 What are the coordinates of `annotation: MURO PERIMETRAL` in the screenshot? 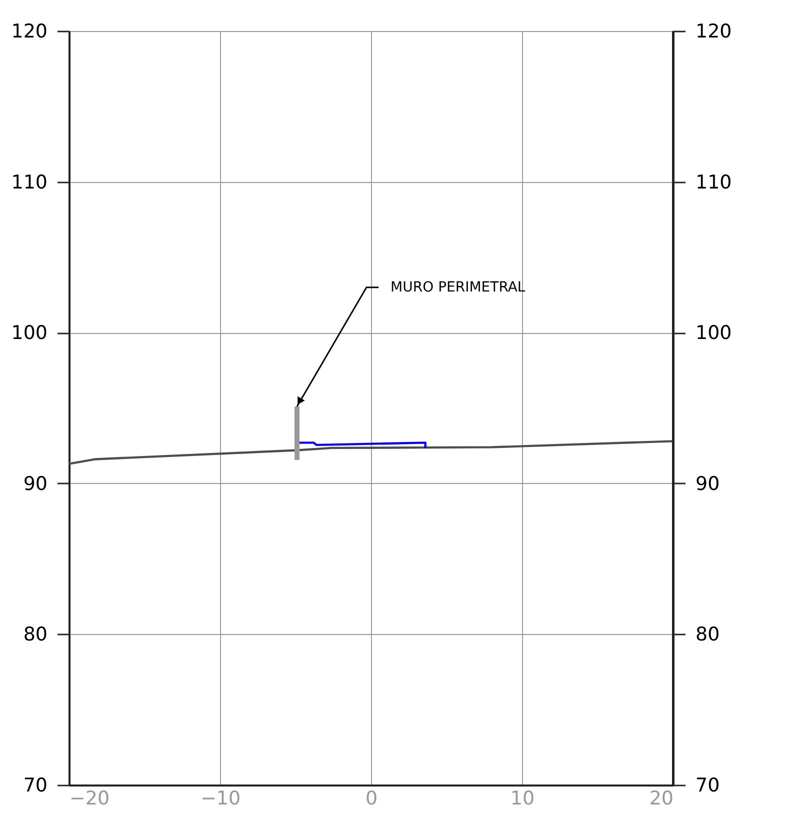 It's located at (458, 287).